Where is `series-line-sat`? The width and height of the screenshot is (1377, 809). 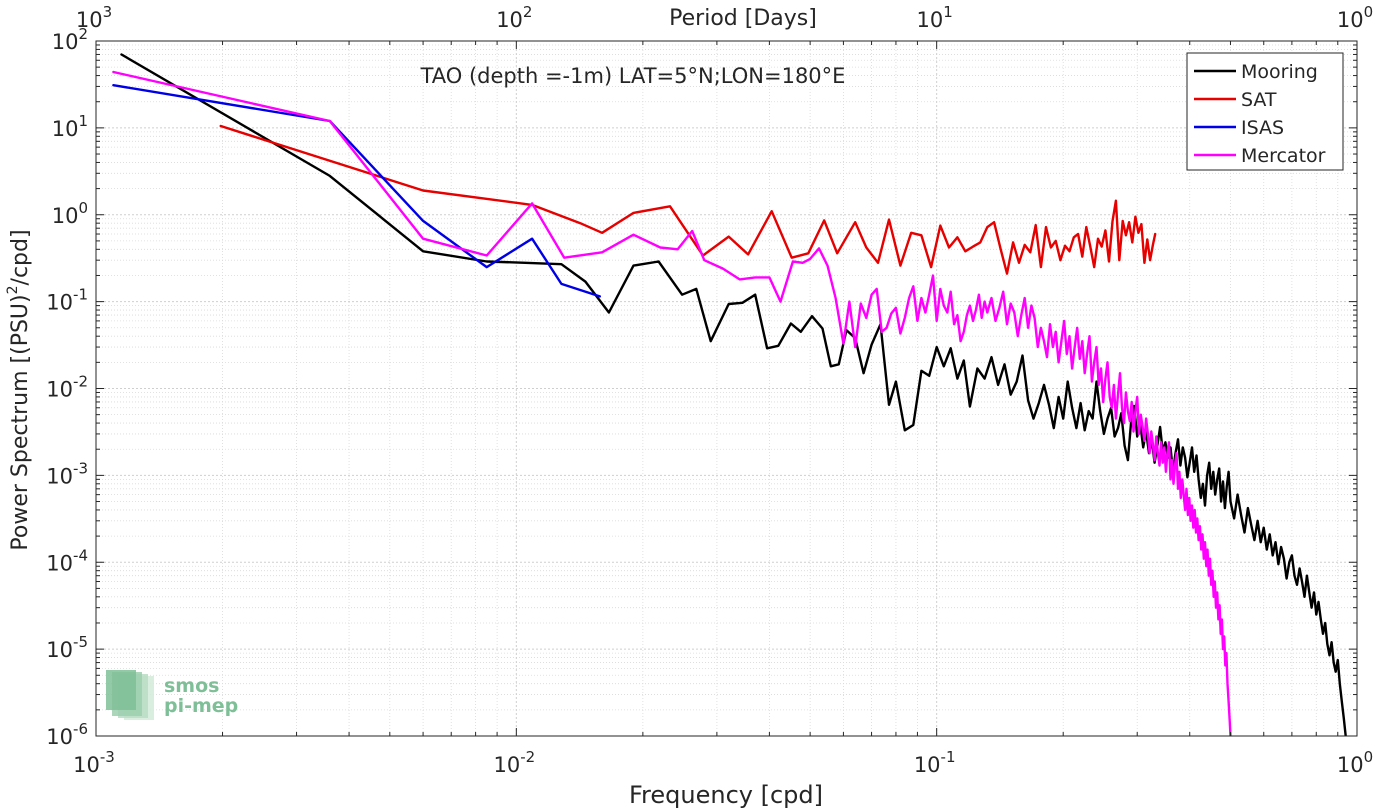
series-line-sat is located at coordinates (688, 199).